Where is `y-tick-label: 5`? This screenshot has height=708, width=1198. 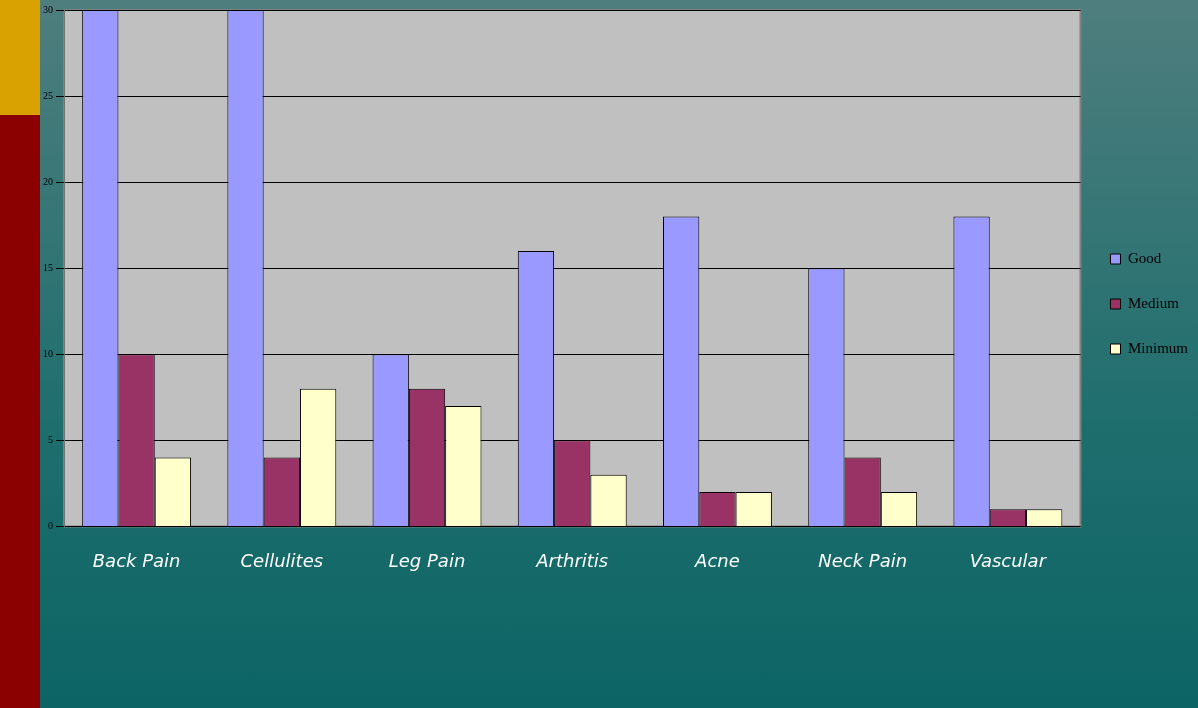 y-tick-label: 5 is located at coordinates (50, 439).